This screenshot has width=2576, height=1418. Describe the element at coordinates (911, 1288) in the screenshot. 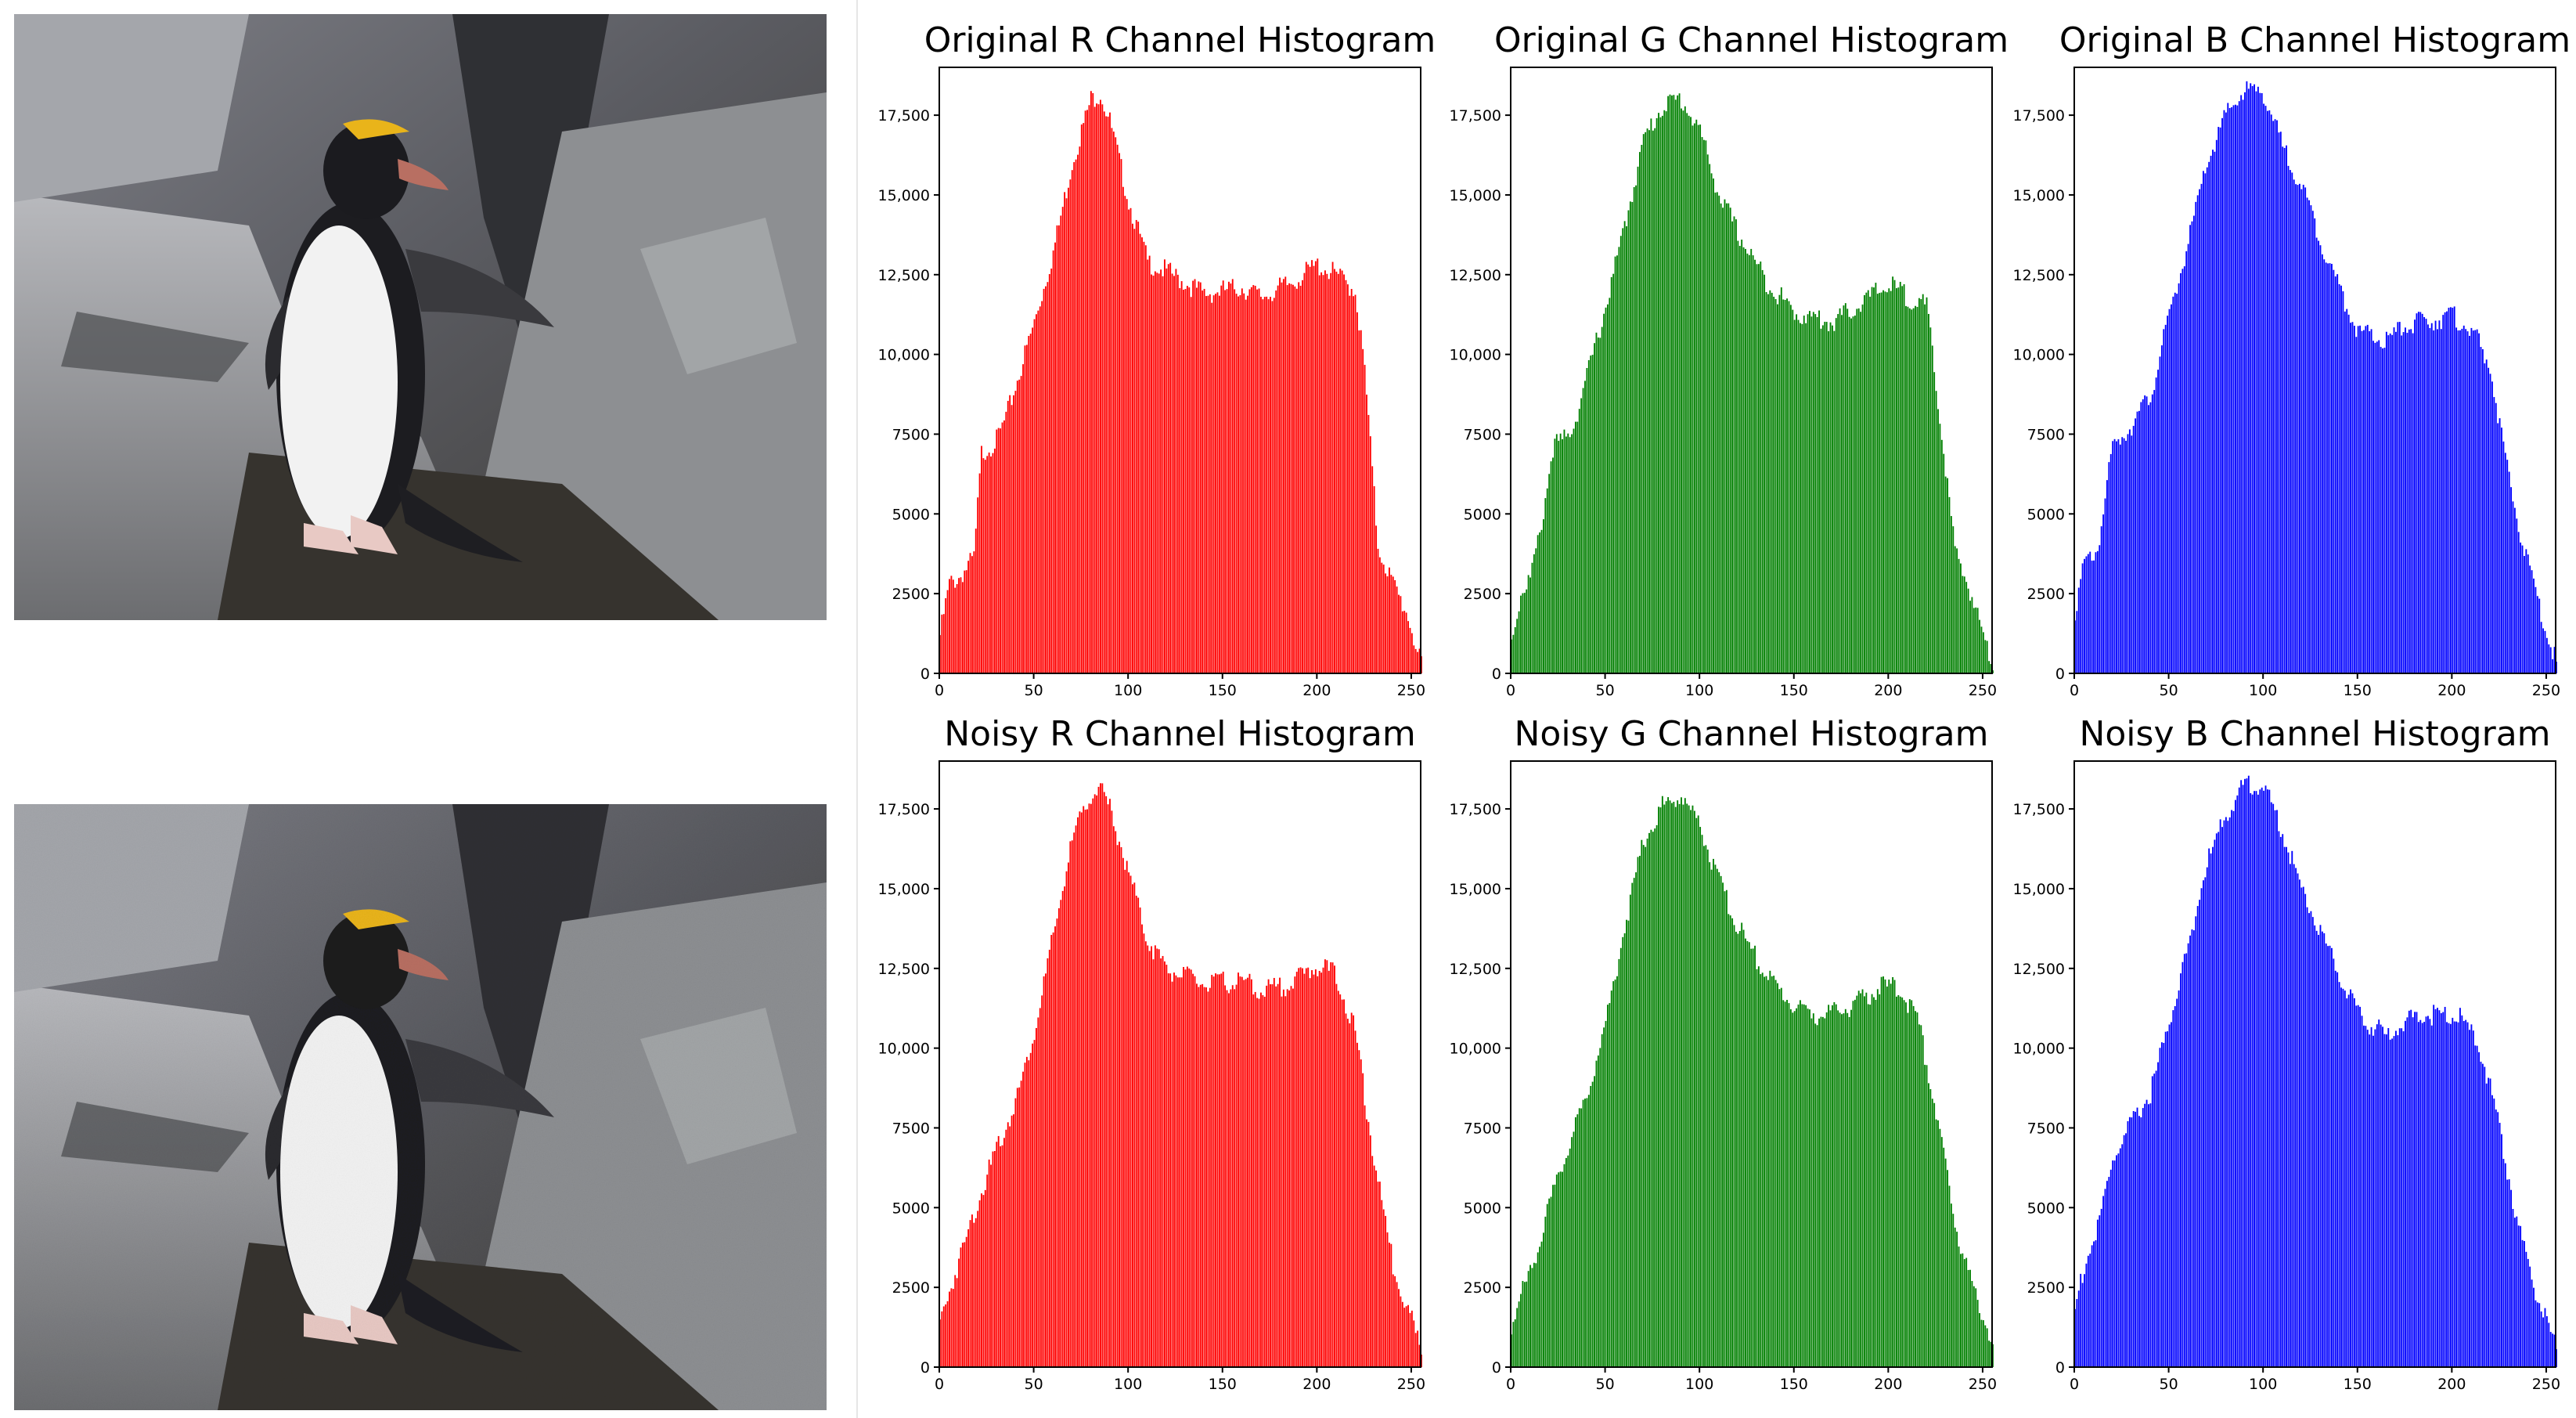

I see `y-tick-label: 2500` at that location.